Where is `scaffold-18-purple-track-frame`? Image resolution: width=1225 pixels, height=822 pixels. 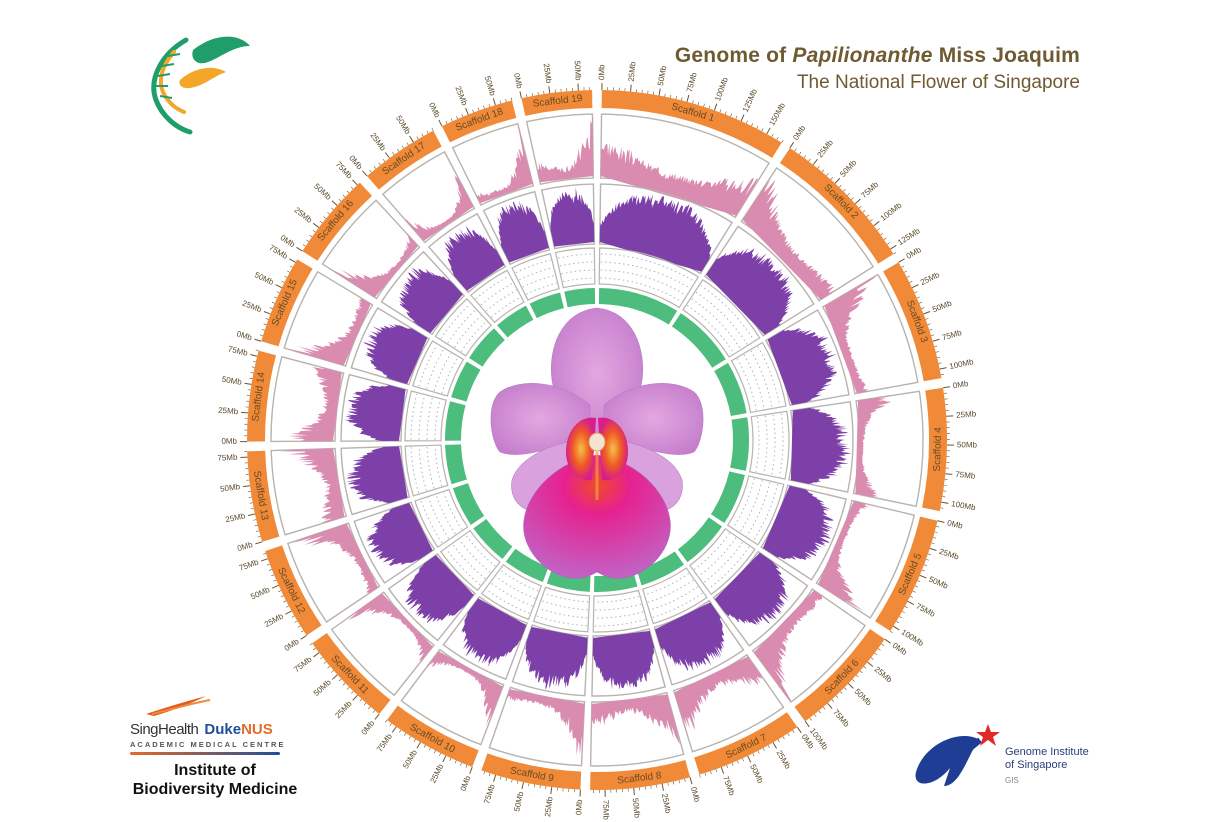 scaffold-18-purple-track-frame is located at coordinates (516, 228).